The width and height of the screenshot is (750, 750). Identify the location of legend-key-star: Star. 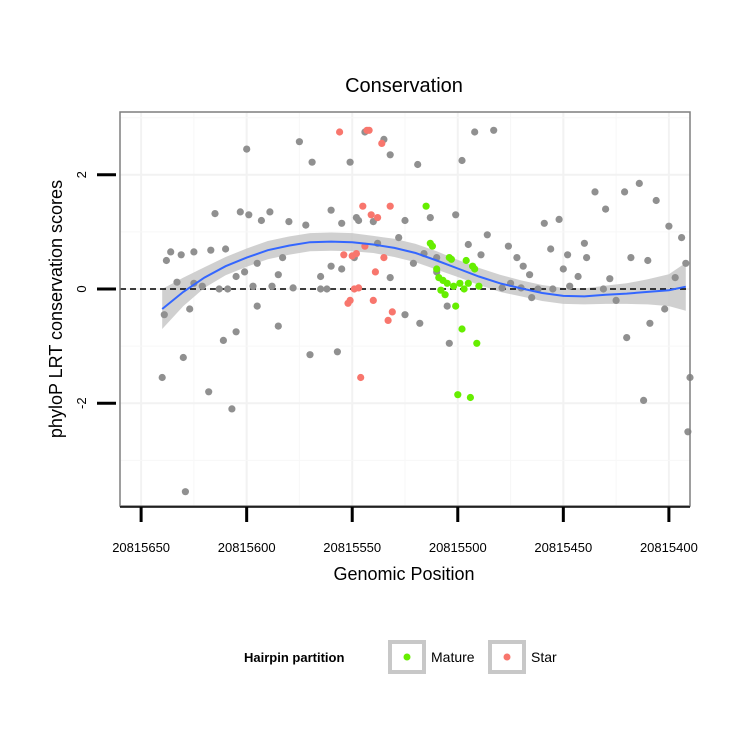
(522, 657).